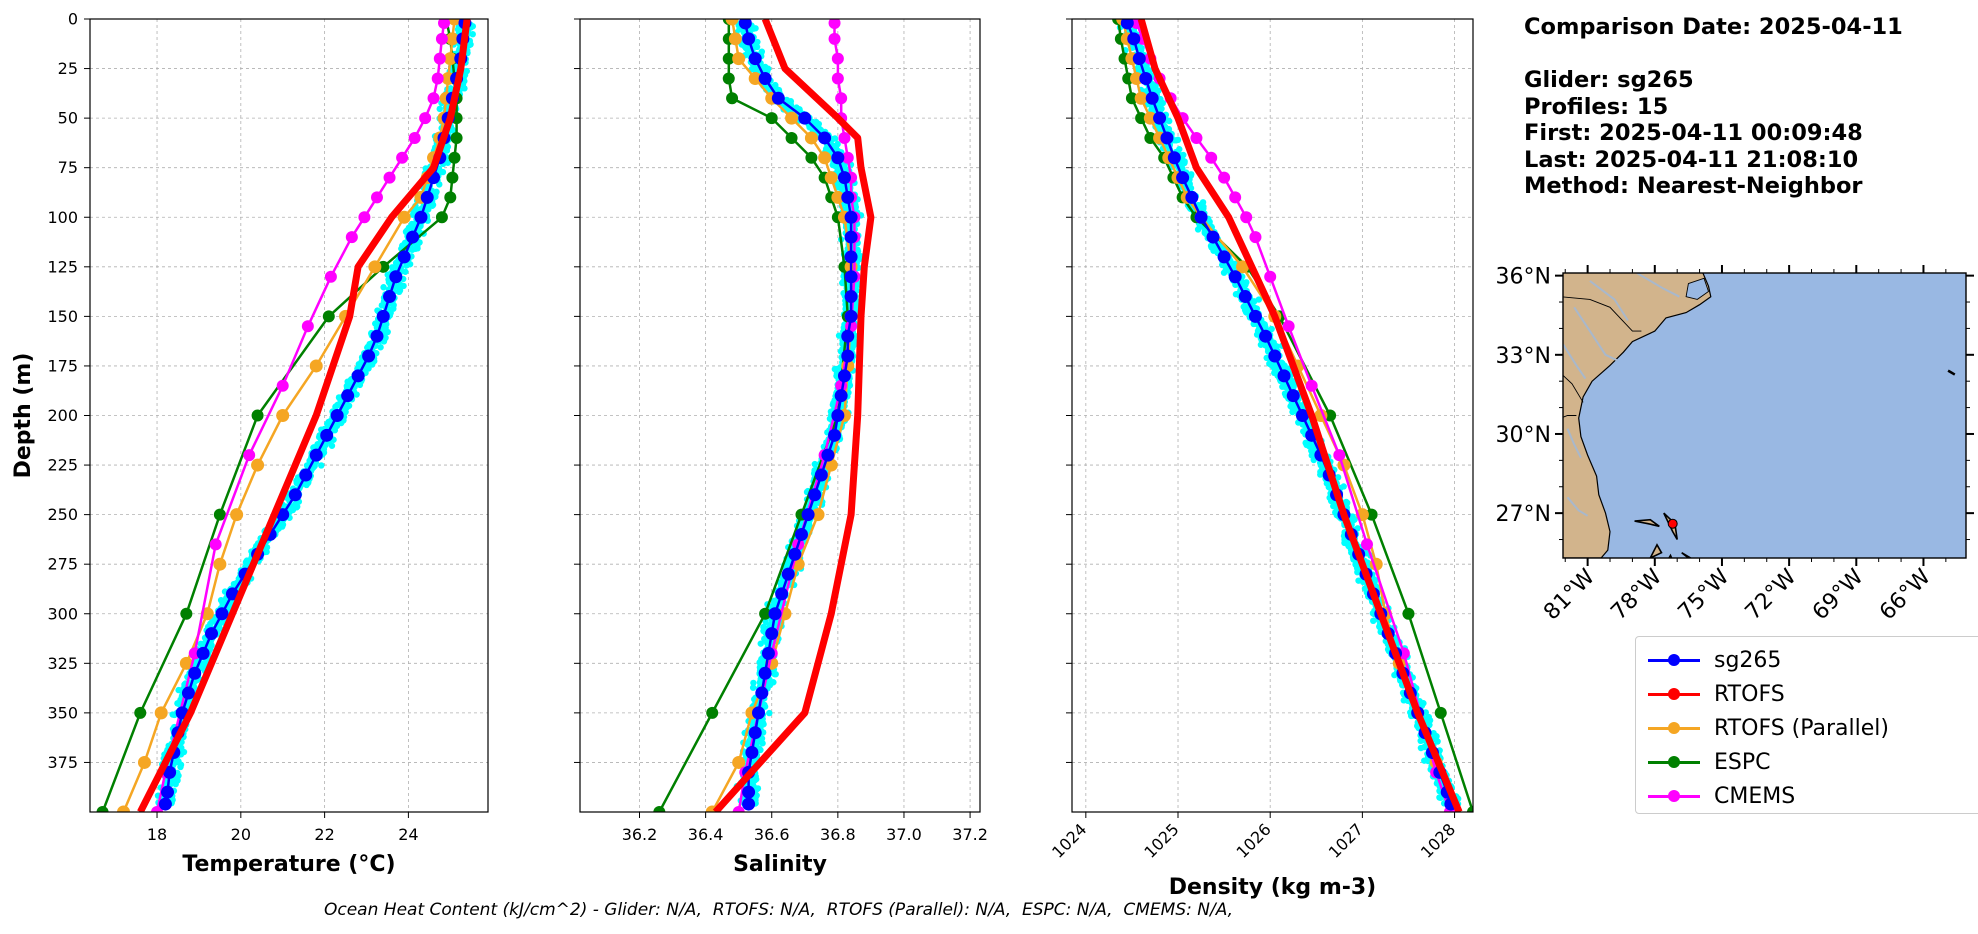  I want to click on y-tick-label: 225, so click(62, 465).